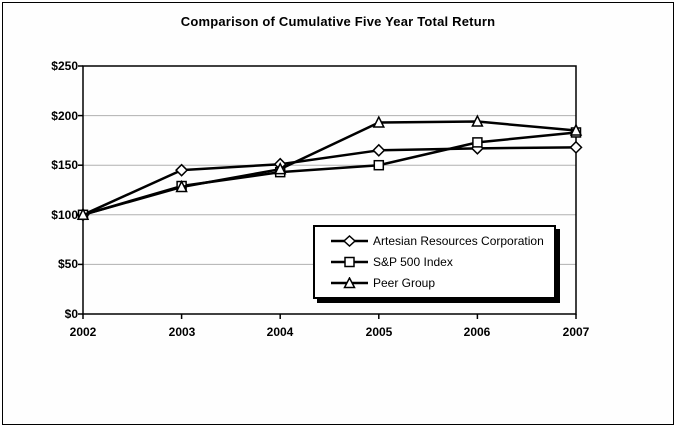 This screenshot has height=427, width=676. What do you see at coordinates (413, 261) in the screenshot?
I see `legend-label: S&P 500 Index` at bounding box center [413, 261].